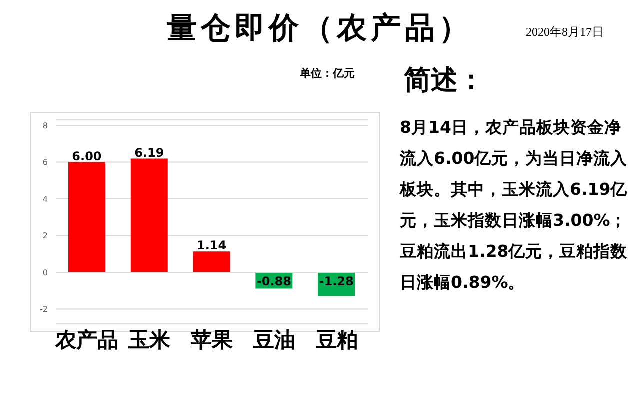  I want to click on text: 2020年8月17日, so click(565, 32).